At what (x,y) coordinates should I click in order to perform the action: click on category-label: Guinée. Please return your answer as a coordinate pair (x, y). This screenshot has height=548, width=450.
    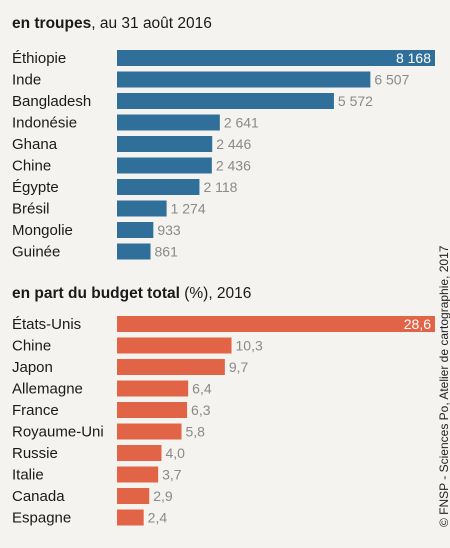
    Looking at the image, I should click on (36, 252).